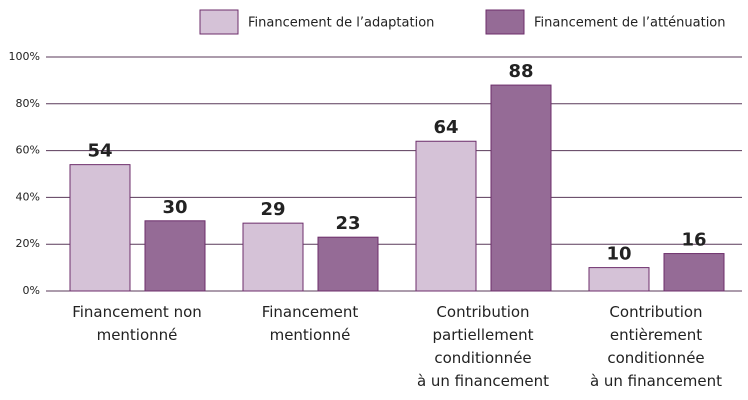 This screenshot has width=748, height=400. Describe the element at coordinates (24, 56) in the screenshot. I see `y-tick-label: 100%` at that location.